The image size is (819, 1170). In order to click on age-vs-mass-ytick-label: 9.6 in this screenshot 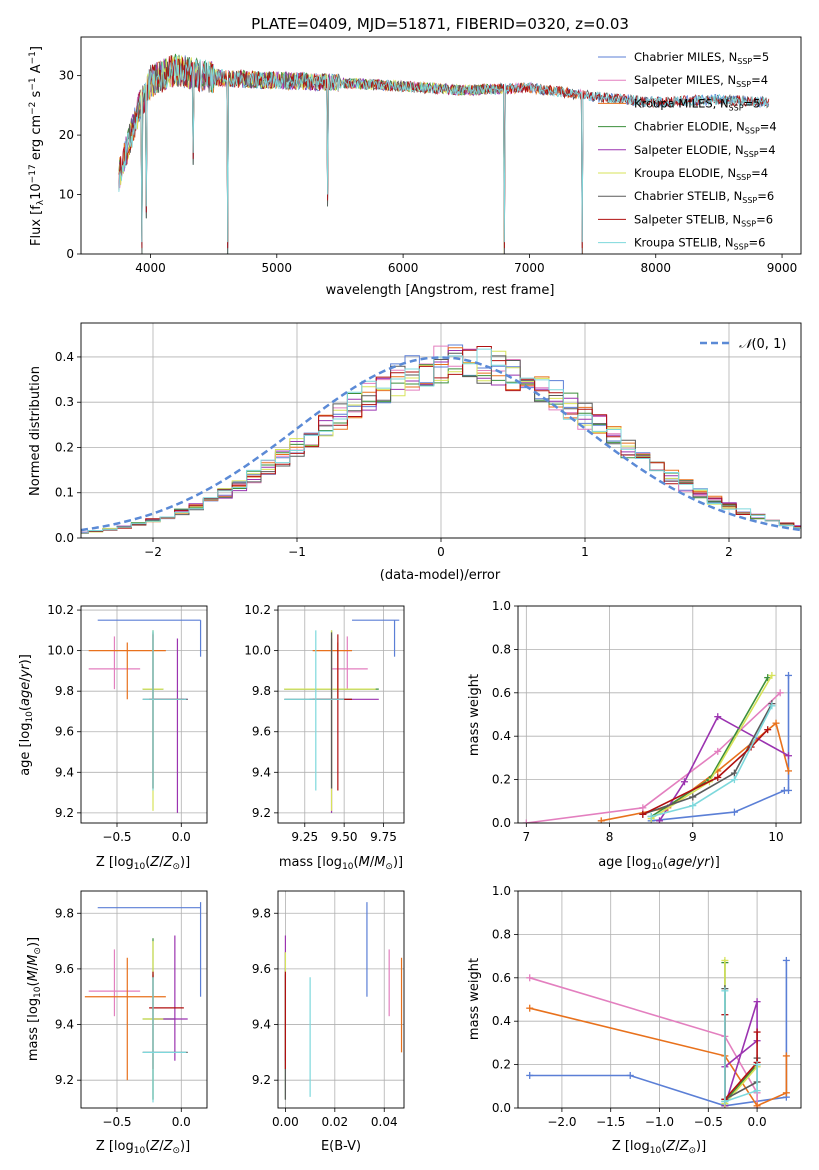, I will do `click(261, 732)`.